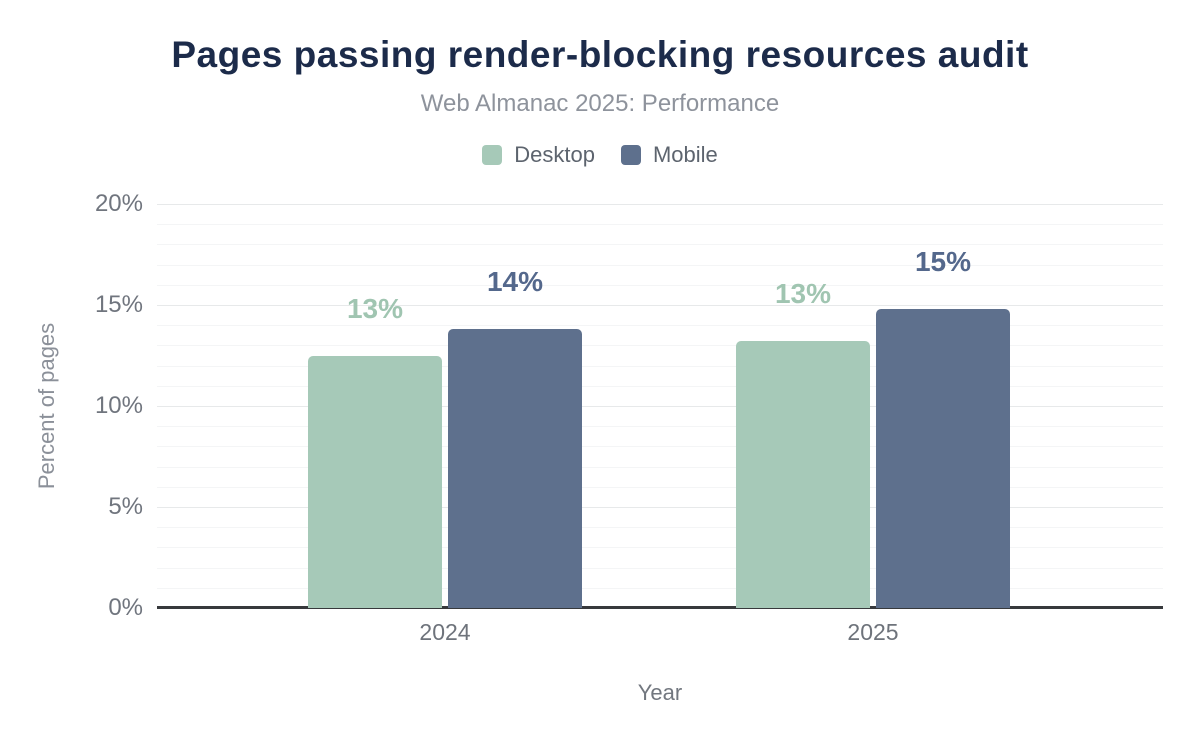 This screenshot has height=742, width=1200. Describe the element at coordinates (118, 304) in the screenshot. I see `y-tick-label: 15%` at that location.